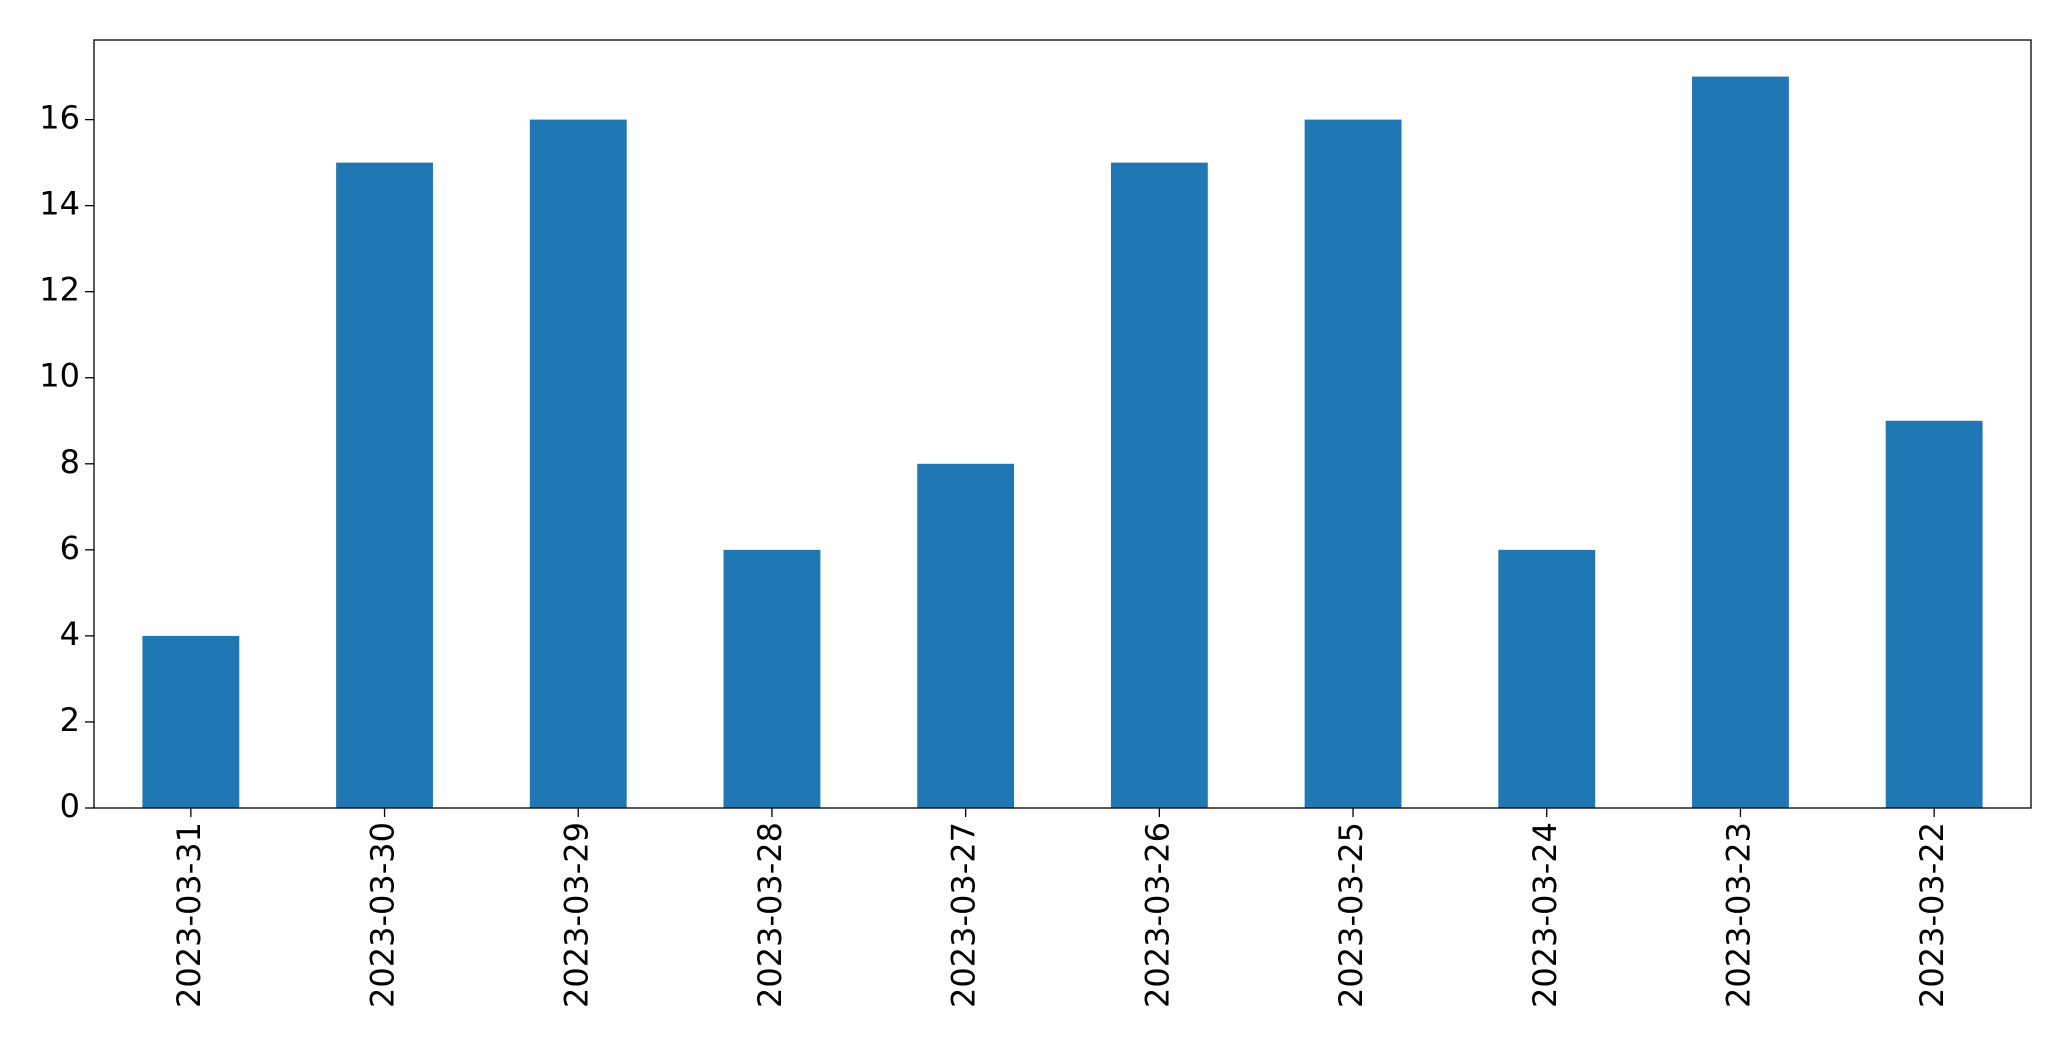 The image size is (2071, 1061). I want to click on x-tick-label: 2023-03-22, so click(1932, 915).